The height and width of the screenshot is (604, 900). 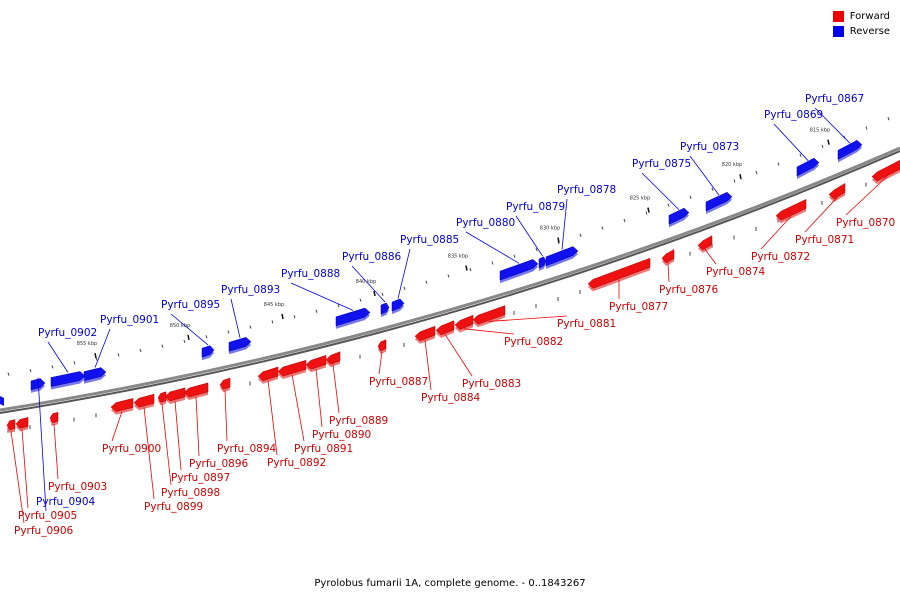 What do you see at coordinates (550, 229) in the screenshot?
I see `scale-label: 830 kbp` at bounding box center [550, 229].